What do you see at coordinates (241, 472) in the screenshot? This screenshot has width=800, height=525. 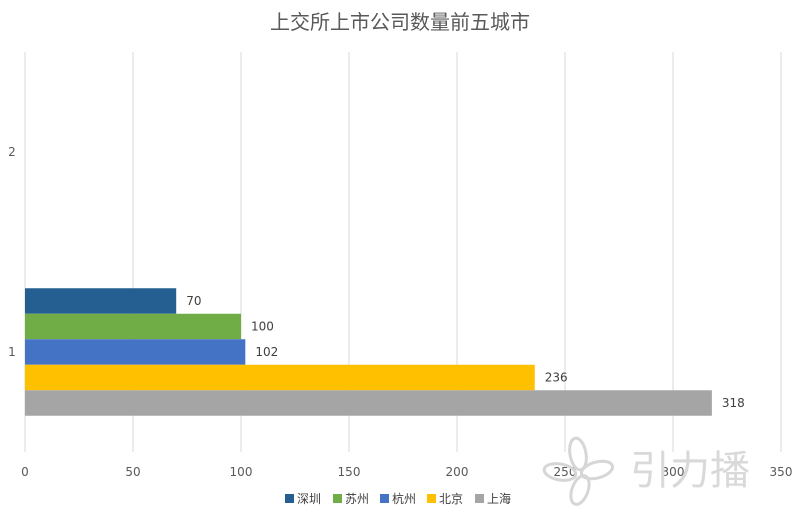 I see `x-tick-label: 100` at bounding box center [241, 472].